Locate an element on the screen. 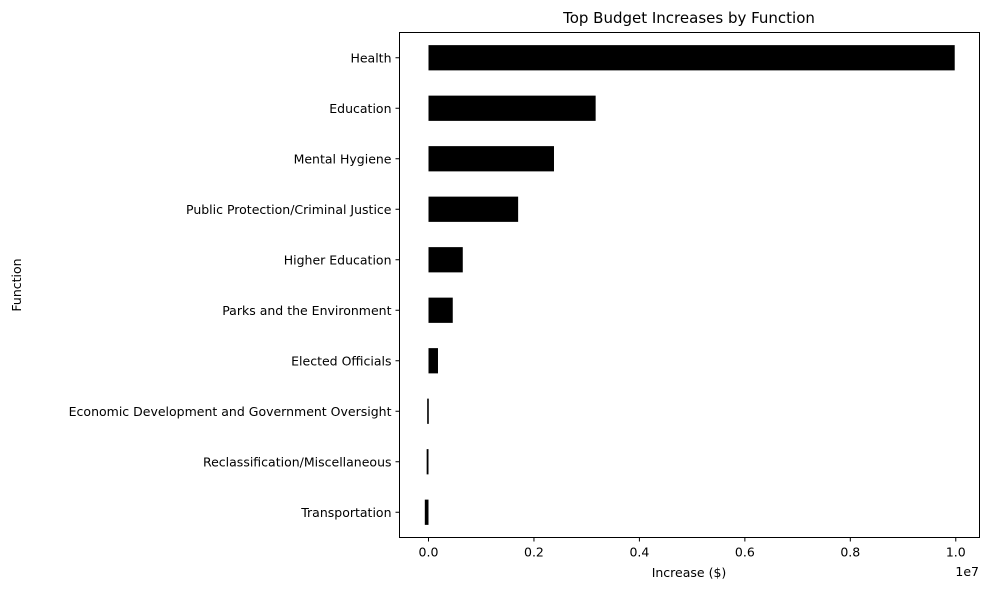  y-axis-label: Function is located at coordinates (16, 284).